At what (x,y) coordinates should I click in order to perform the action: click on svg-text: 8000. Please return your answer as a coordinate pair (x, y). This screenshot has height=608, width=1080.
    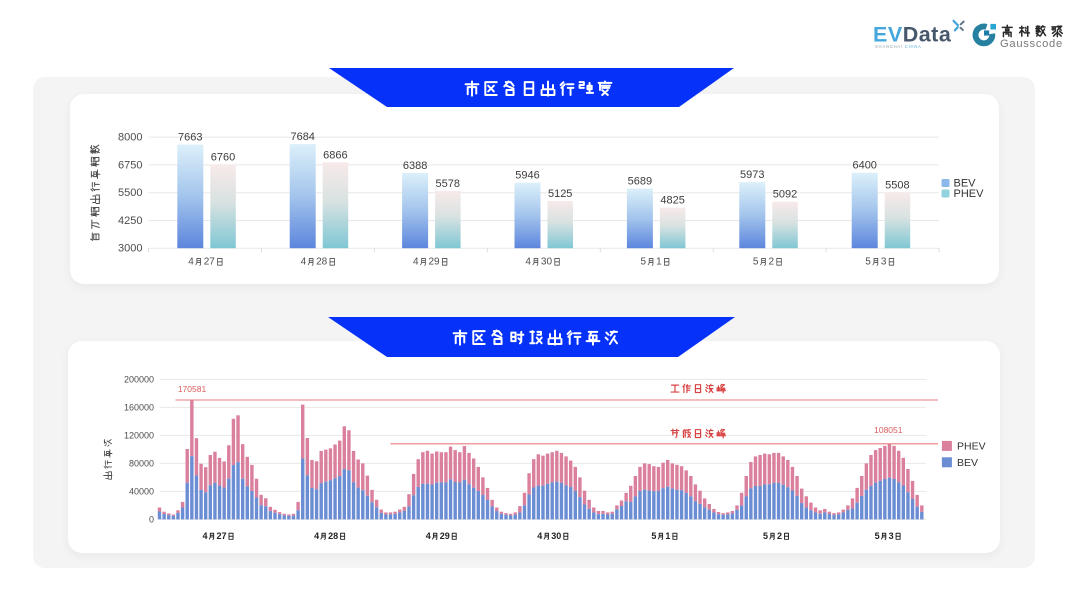
    Looking at the image, I should click on (130, 138).